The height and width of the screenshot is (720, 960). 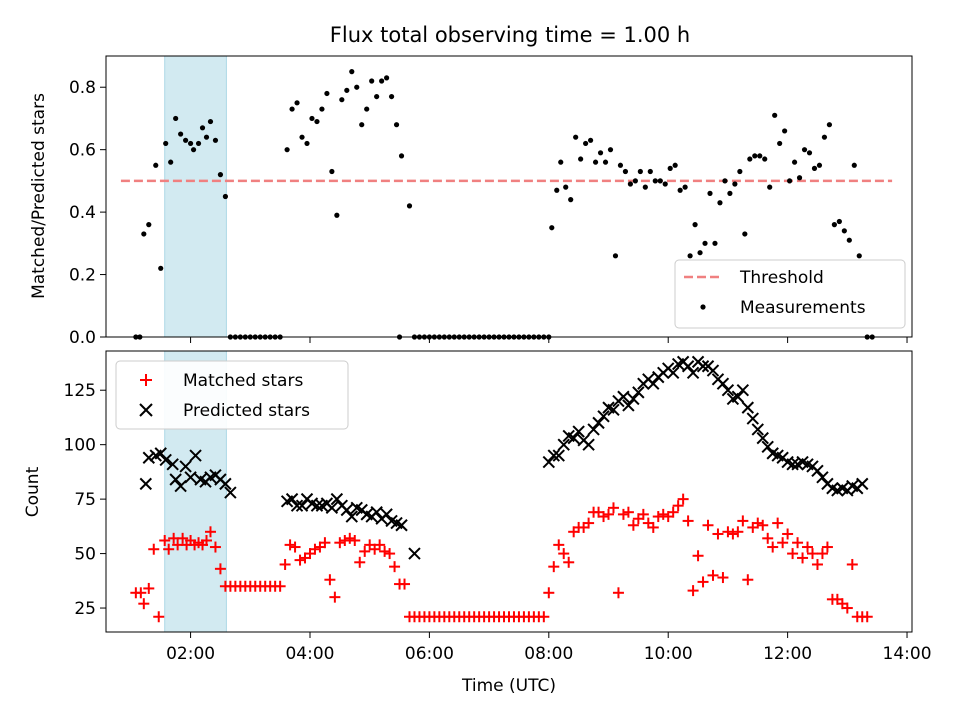 What do you see at coordinates (510, 35) in the screenshot?
I see `chart-title: Flux total observing time = 1.00 h` at bounding box center [510, 35].